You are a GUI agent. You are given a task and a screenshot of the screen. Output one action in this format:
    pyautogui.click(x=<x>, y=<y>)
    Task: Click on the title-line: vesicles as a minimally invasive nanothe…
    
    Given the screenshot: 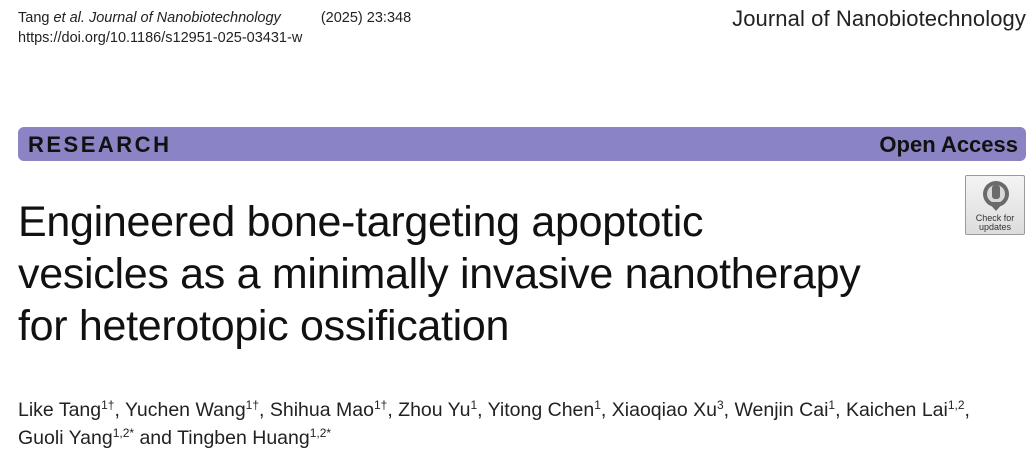 What is the action you would take?
    pyautogui.click(x=439, y=274)
    